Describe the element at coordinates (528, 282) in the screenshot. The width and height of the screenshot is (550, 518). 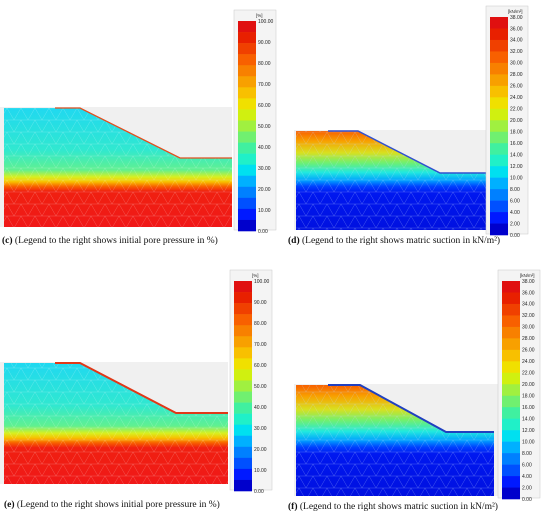
I see `legend-tick-label: 38.00` at that location.